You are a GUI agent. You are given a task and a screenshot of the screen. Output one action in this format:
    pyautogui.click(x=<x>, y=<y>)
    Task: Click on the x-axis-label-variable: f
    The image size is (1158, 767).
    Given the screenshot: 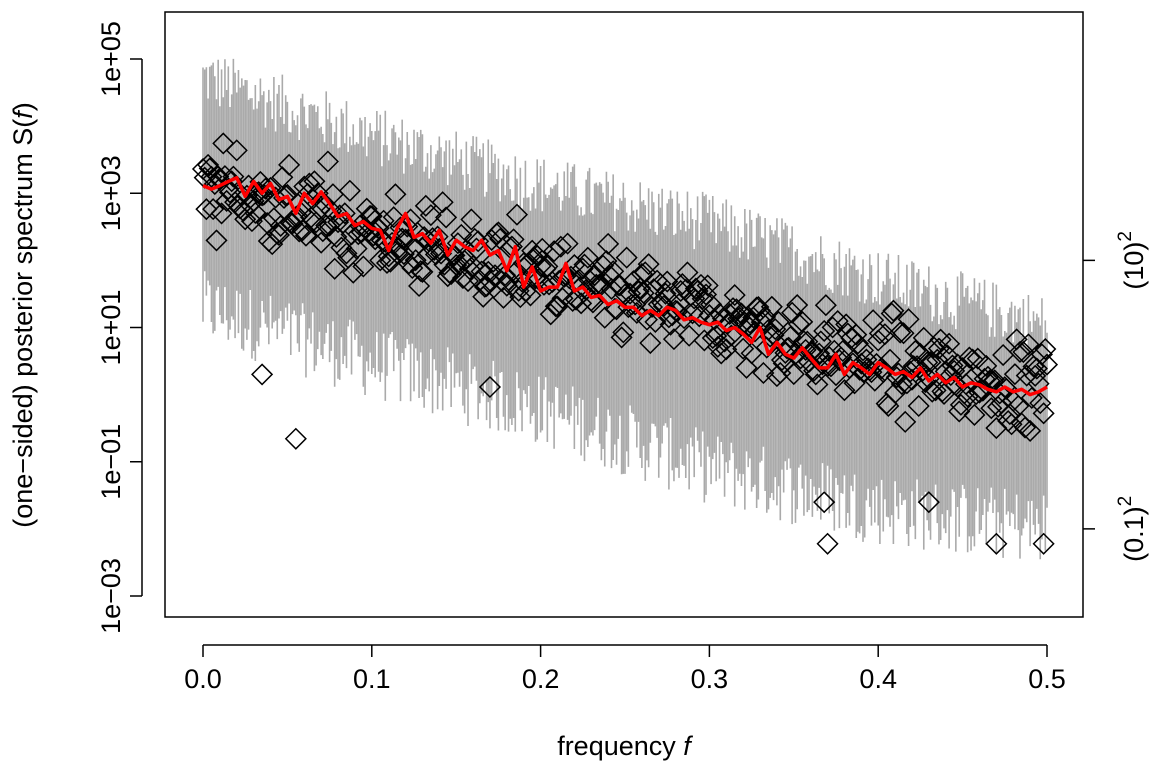 What is the action you would take?
    pyautogui.click(x=688, y=746)
    